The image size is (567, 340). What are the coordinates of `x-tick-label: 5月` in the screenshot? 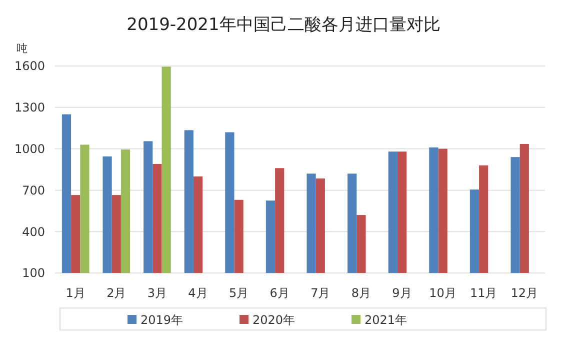 It's located at (238, 293).